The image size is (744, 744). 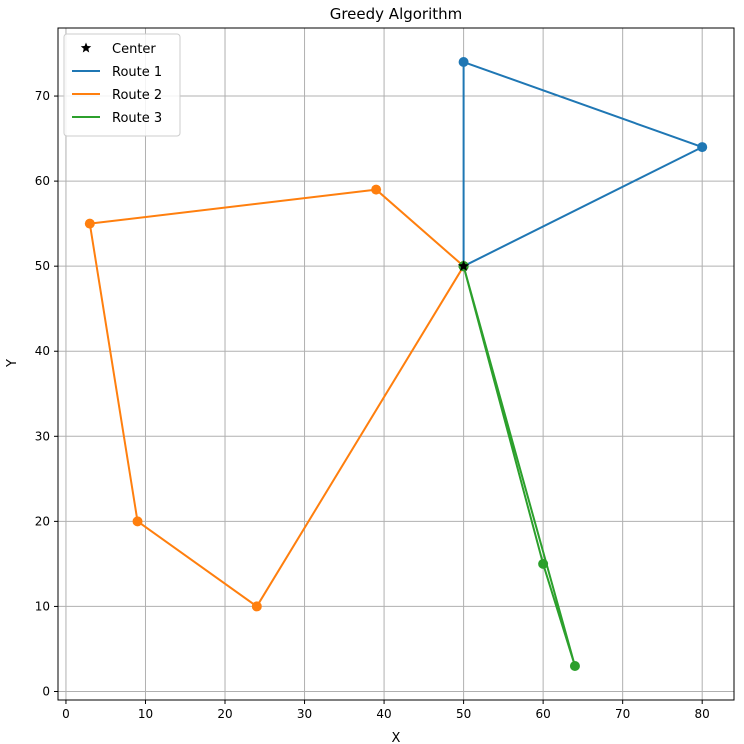 I want to click on chart-title: Greedy Algorithm, so click(x=396, y=14).